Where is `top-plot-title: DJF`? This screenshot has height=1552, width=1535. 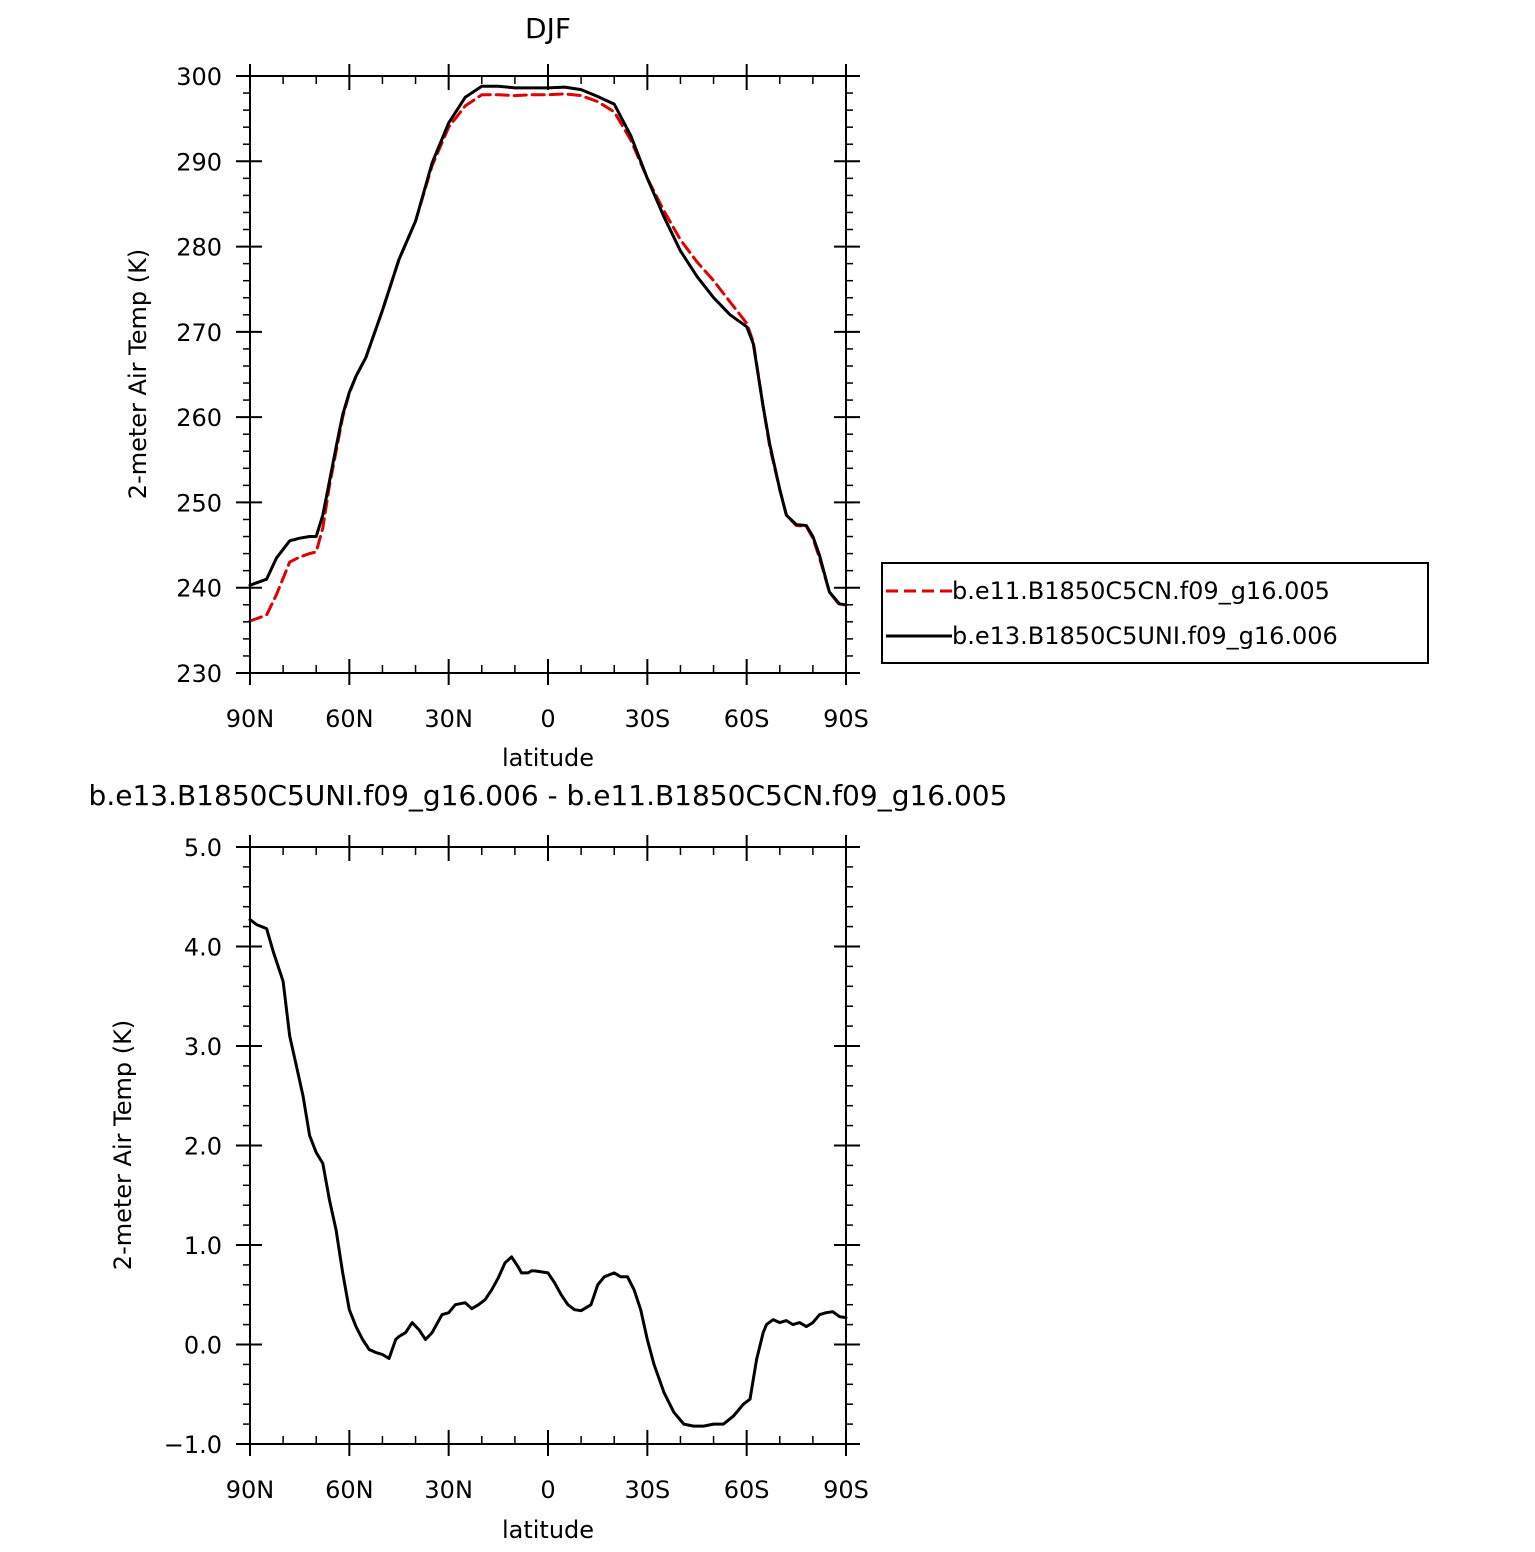
top-plot-title: DJF is located at coordinates (548, 28).